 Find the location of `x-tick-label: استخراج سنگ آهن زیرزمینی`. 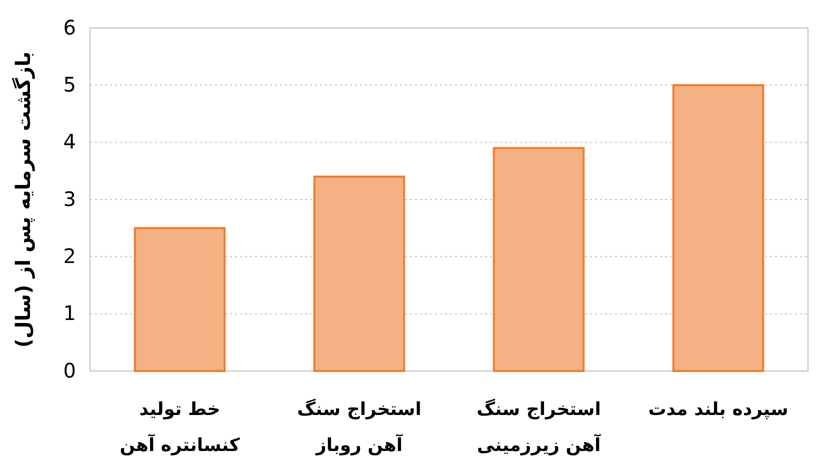

x-tick-label: استخراج سنگ آهن زیرزمینی is located at coordinates (539, 427).